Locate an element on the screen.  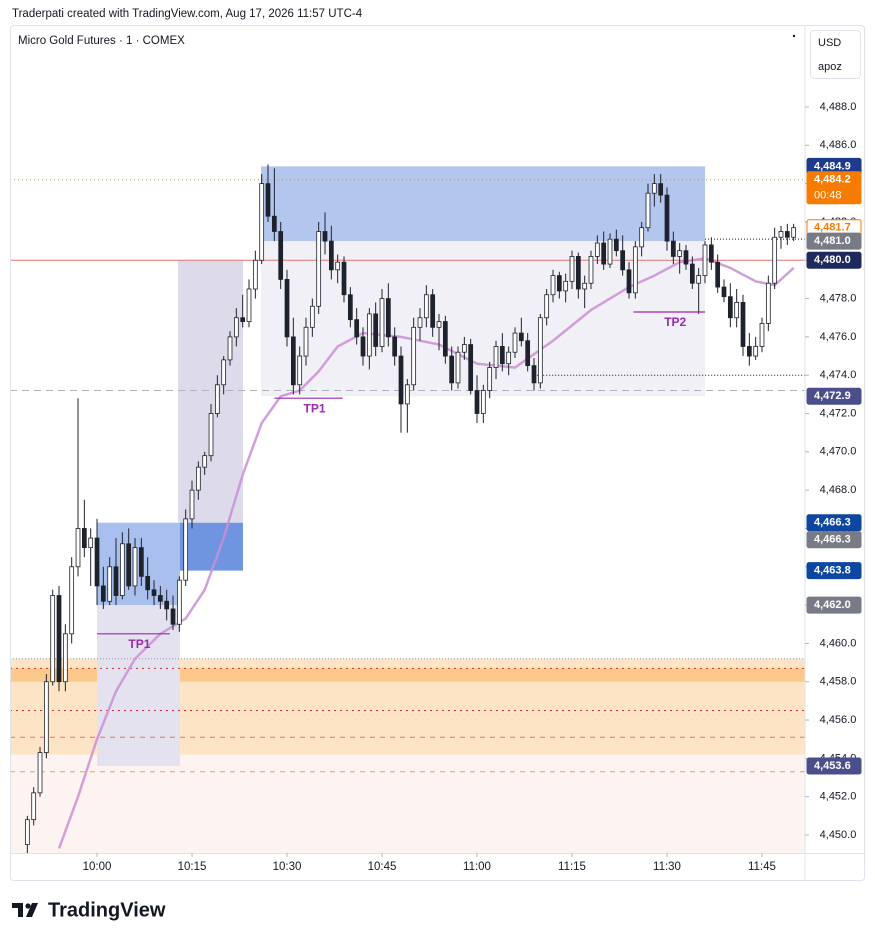
y-tick-label: 4,458.0 is located at coordinates (838, 682).